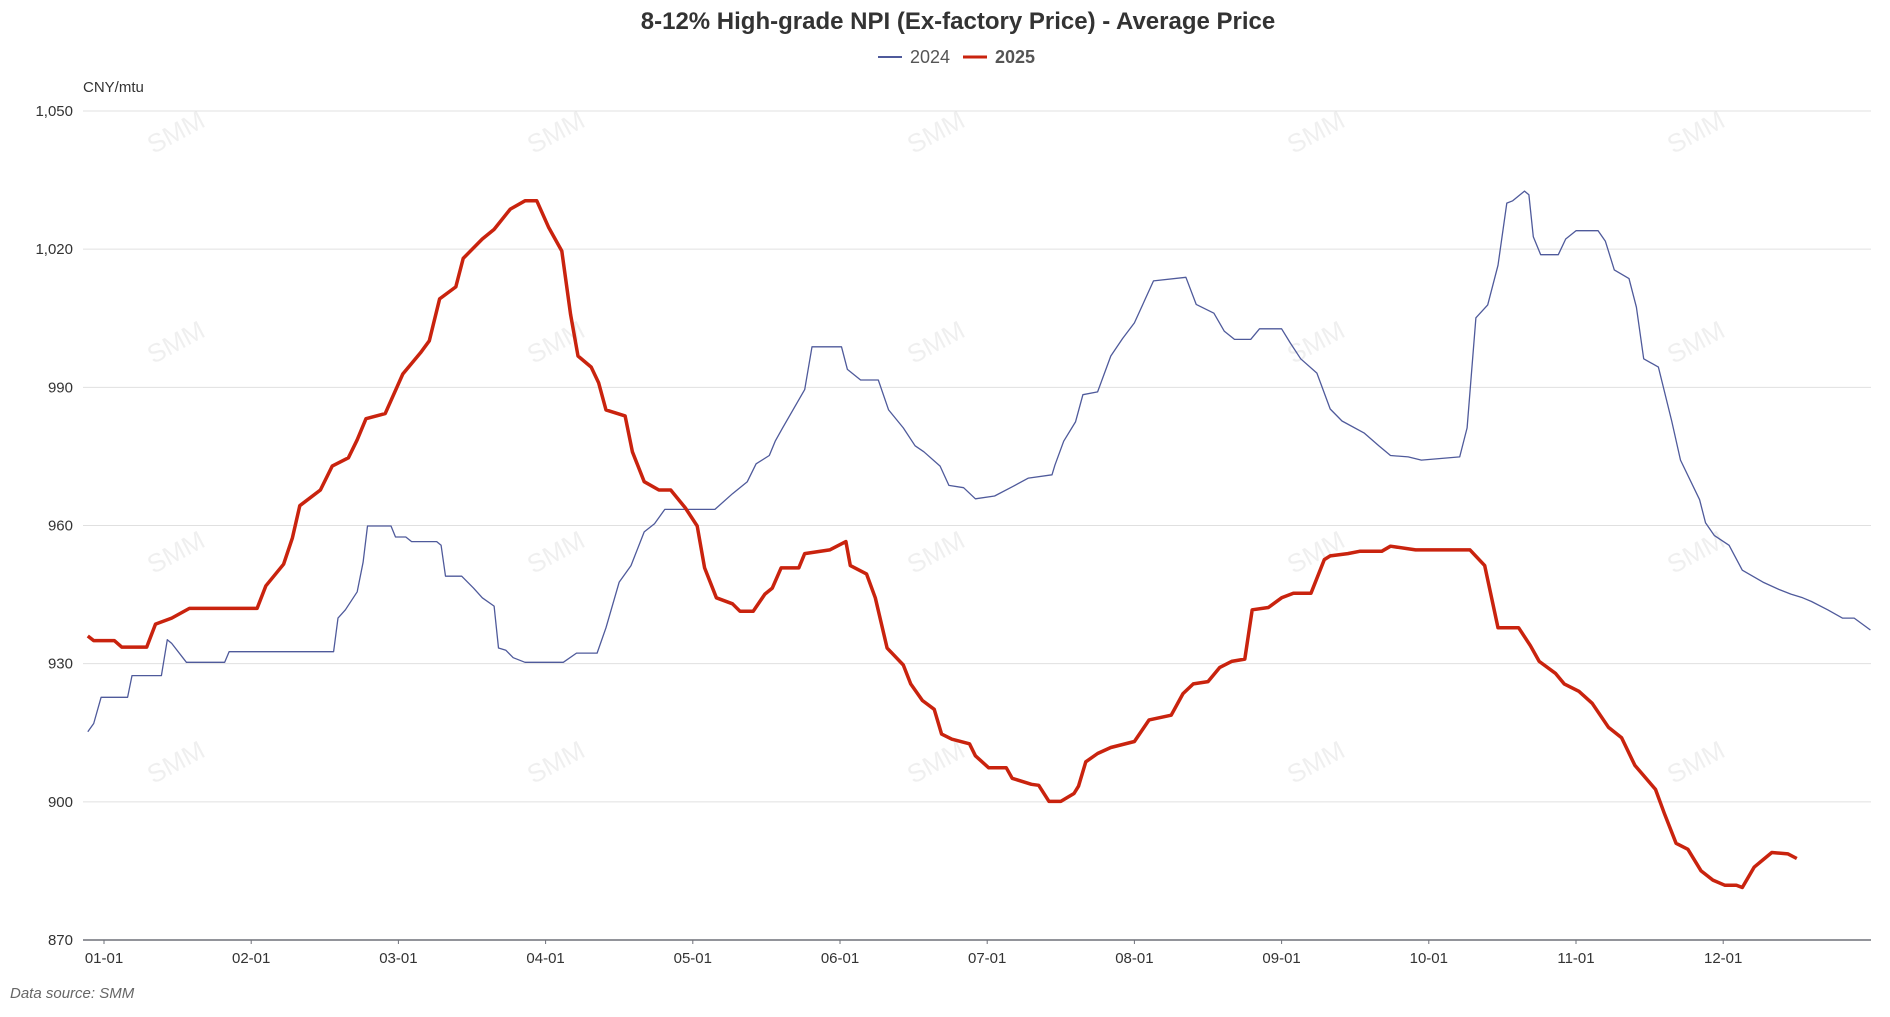 The image size is (1890, 1017). What do you see at coordinates (1429, 958) in the screenshot?
I see `x-tick-label: 10-01` at bounding box center [1429, 958].